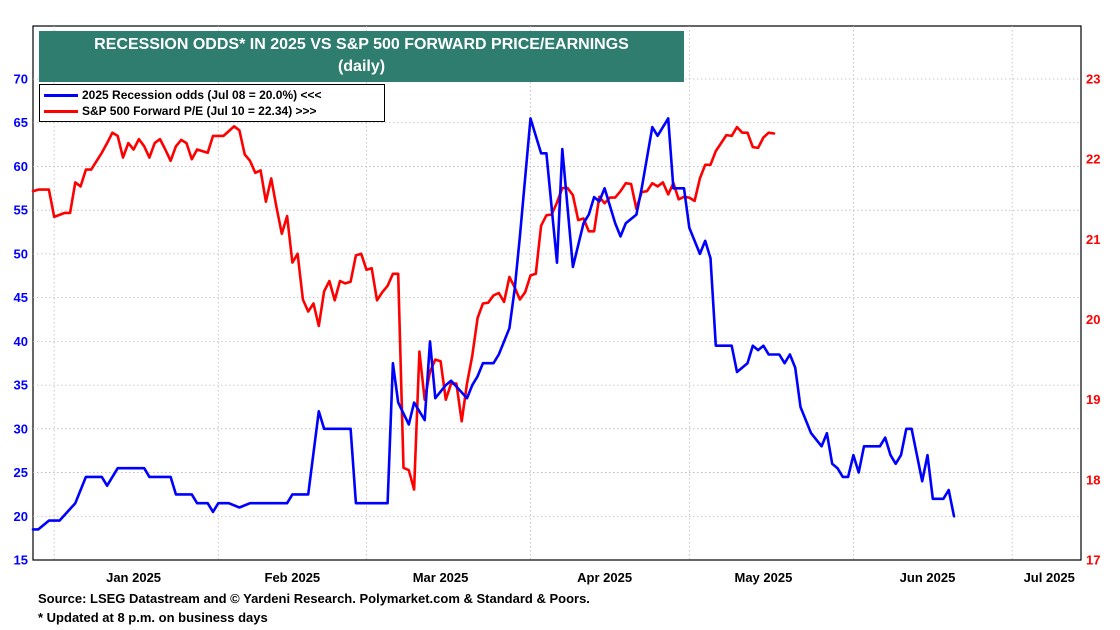 The height and width of the screenshot is (630, 1120). What do you see at coordinates (1093, 479) in the screenshot?
I see `y-right-tick-label: 18` at bounding box center [1093, 479].